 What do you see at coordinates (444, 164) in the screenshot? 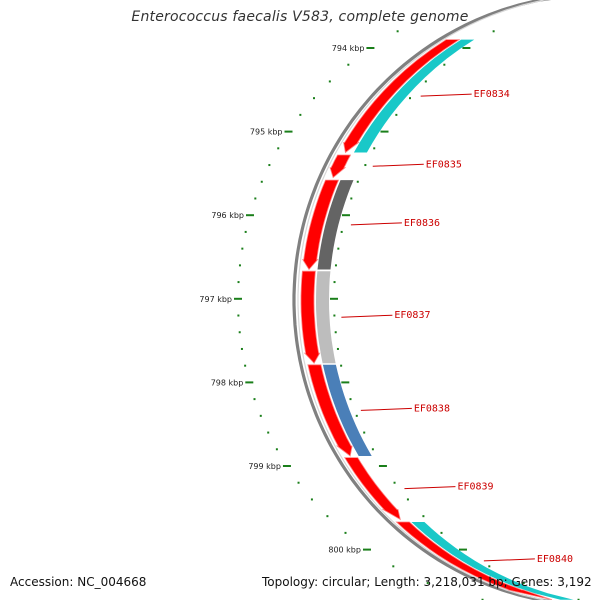
I see `gene-label-EF0835: EF0835` at bounding box center [444, 164].